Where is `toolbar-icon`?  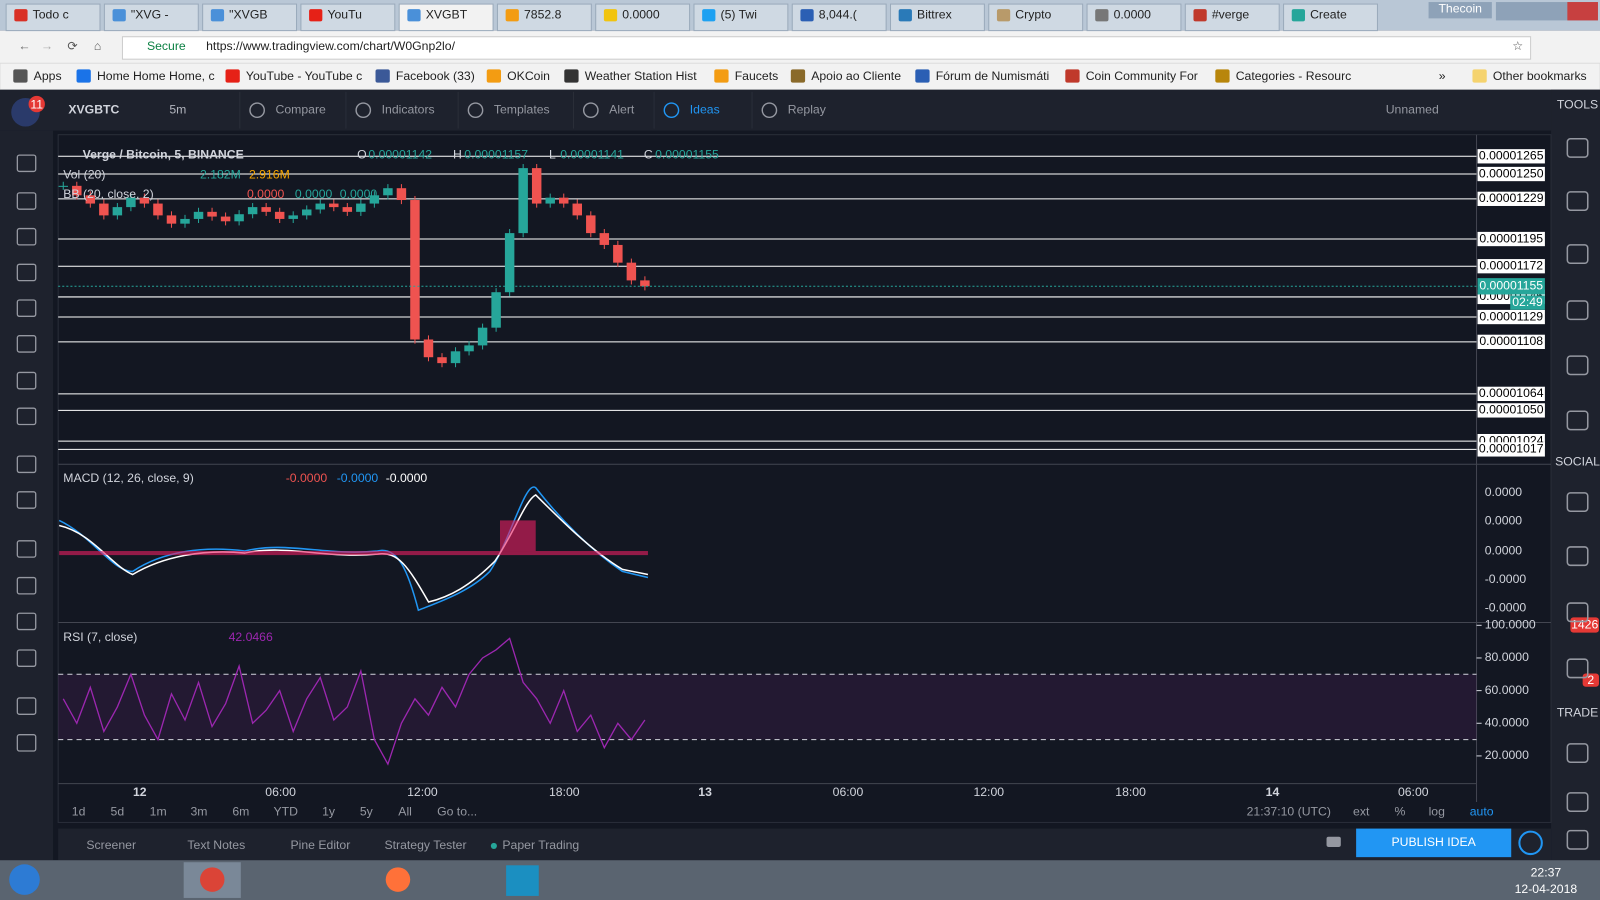
toolbar-icon is located at coordinates (257, 110).